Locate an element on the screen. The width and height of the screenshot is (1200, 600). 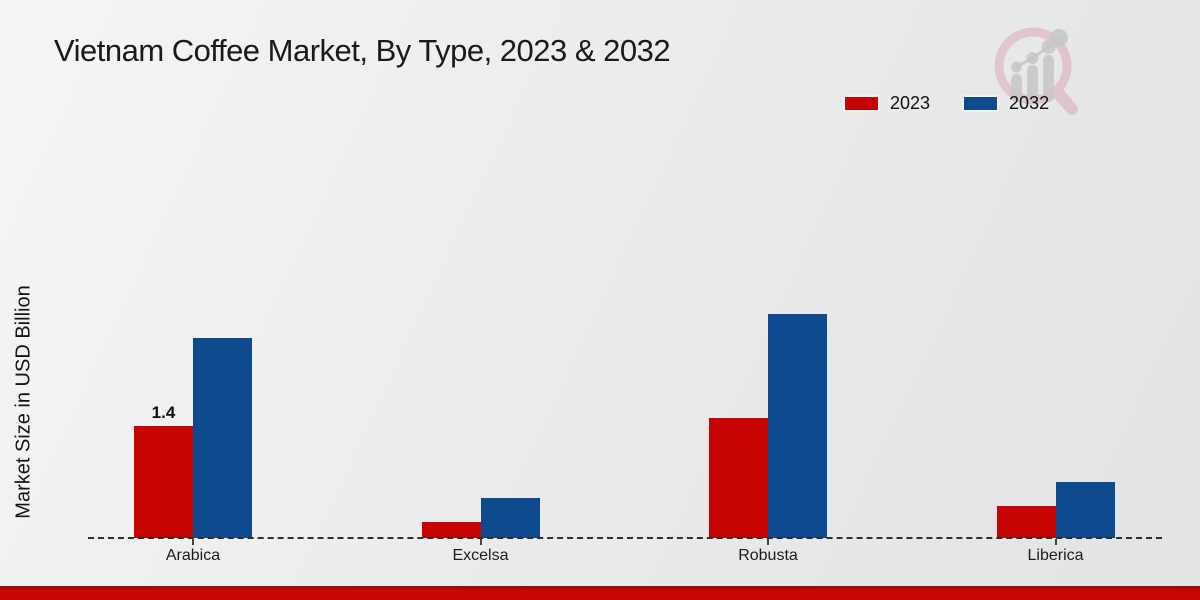
bar-value-label: 1.4 is located at coordinates (163, 412).